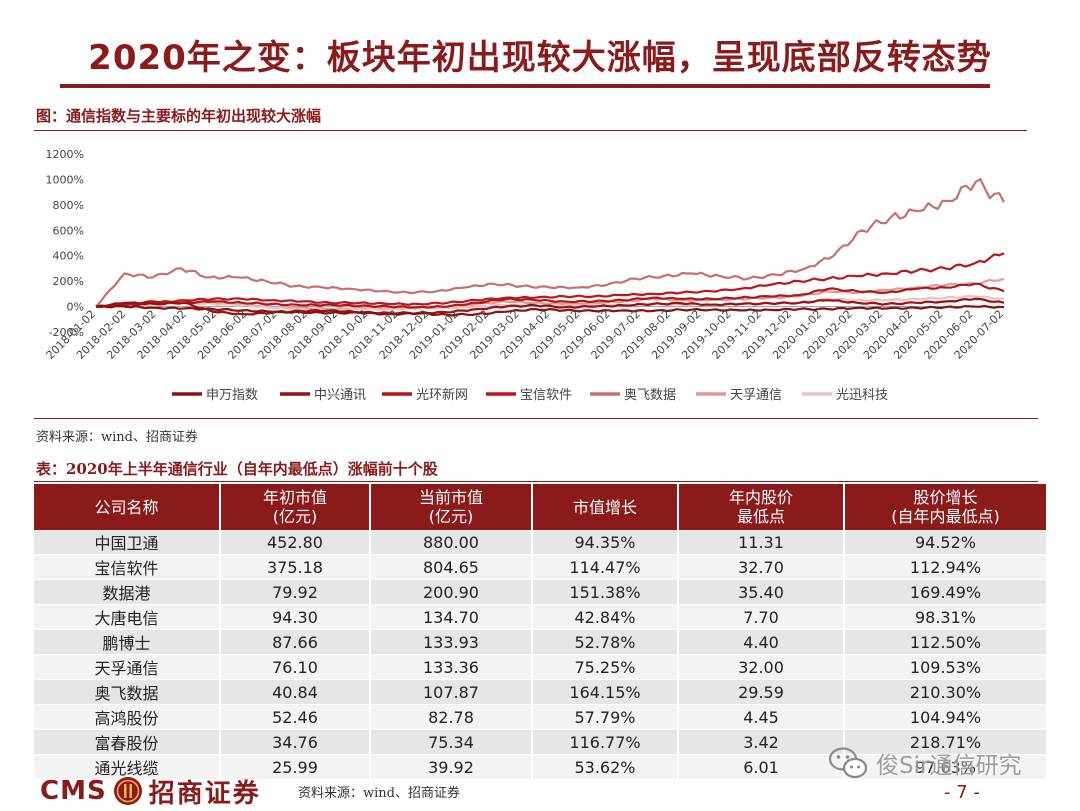 This screenshot has height=811, width=1080. Describe the element at coordinates (540, 567) in the screenshot. I see `table-row: 宝信软件 375.18 804.65 114.47% 32.70 112.94%` at that location.